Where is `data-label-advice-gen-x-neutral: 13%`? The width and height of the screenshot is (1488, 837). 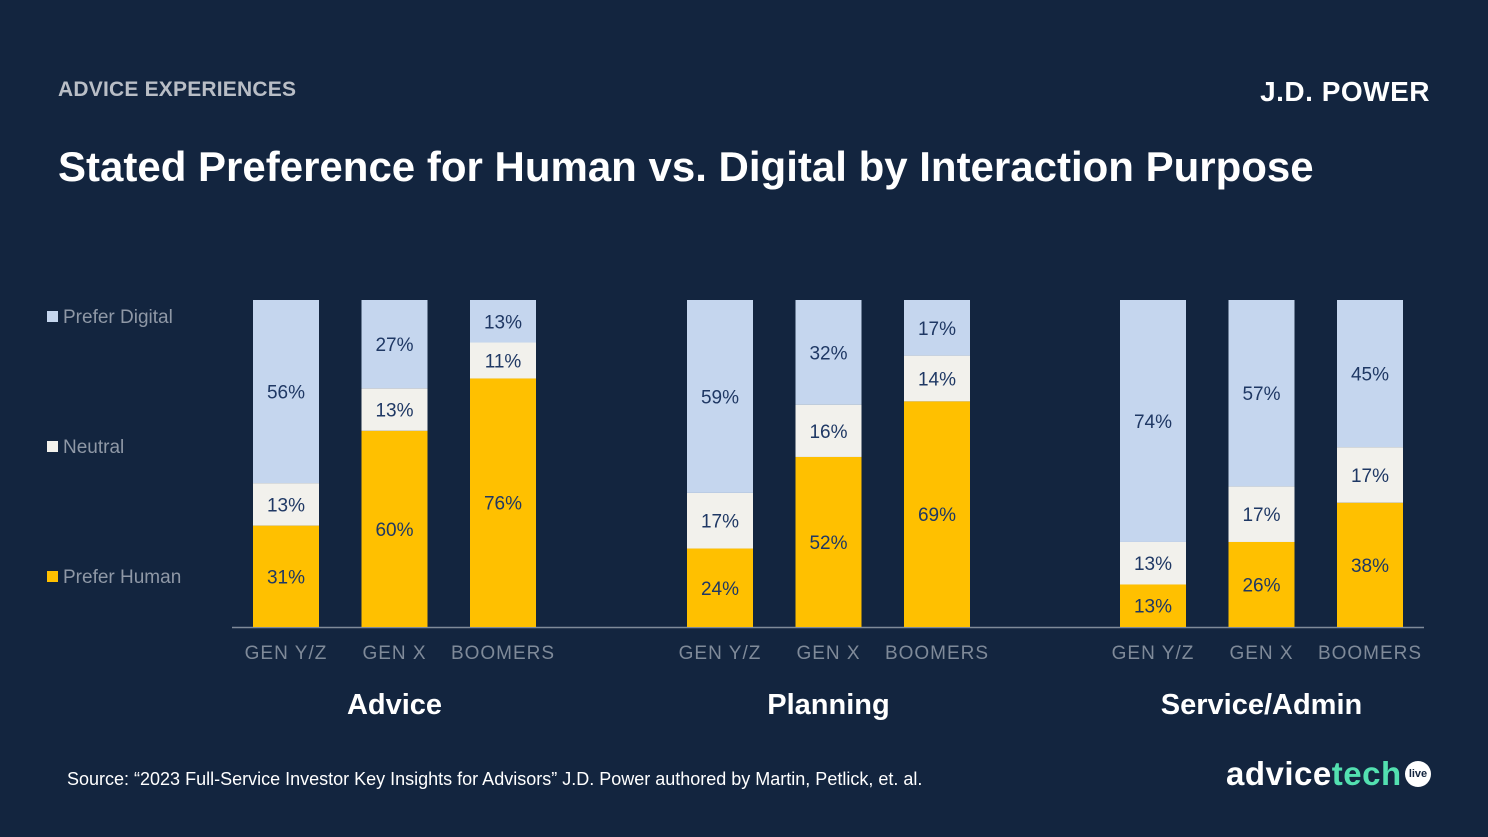 data-label-advice-gen-x-neutral: 13% is located at coordinates (394, 411).